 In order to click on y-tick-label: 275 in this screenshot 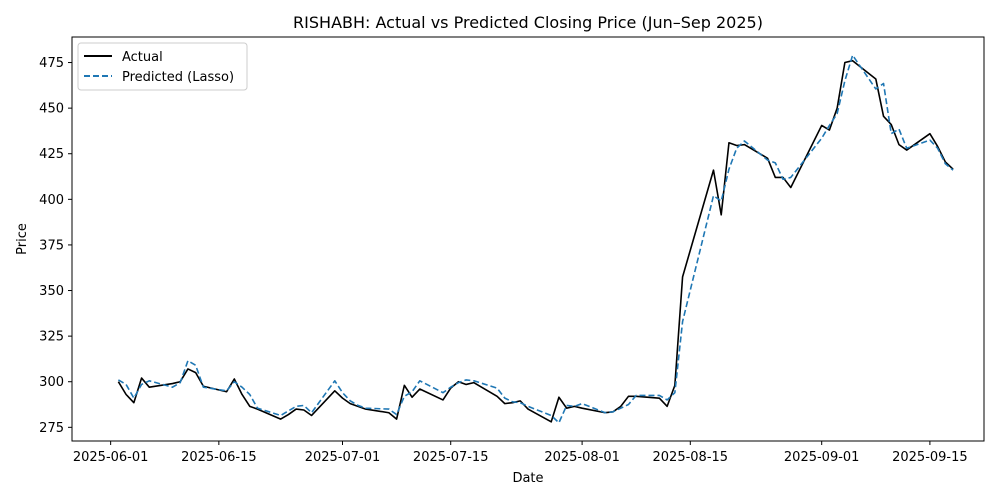, I will do `click(51, 428)`.